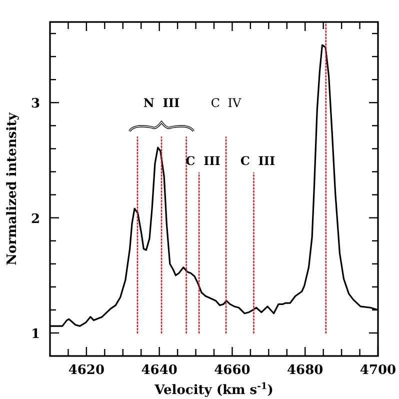  Describe the element at coordinates (378, 370) in the screenshot. I see `x-tick-label: 4700` at that location.